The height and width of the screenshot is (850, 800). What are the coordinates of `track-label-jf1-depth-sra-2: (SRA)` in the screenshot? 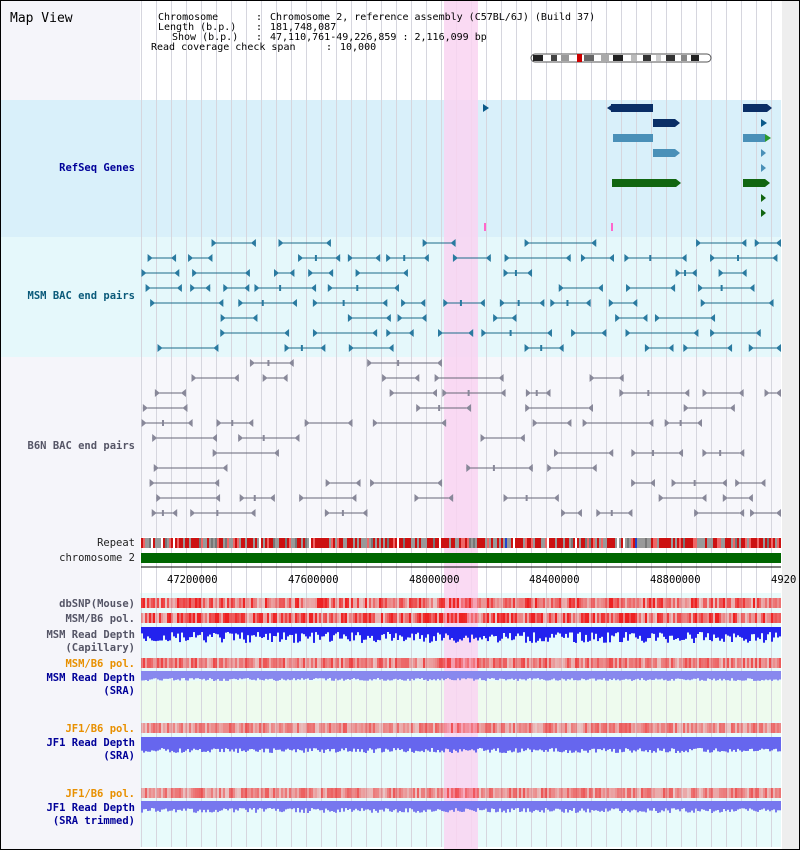 It's located at (119, 756).